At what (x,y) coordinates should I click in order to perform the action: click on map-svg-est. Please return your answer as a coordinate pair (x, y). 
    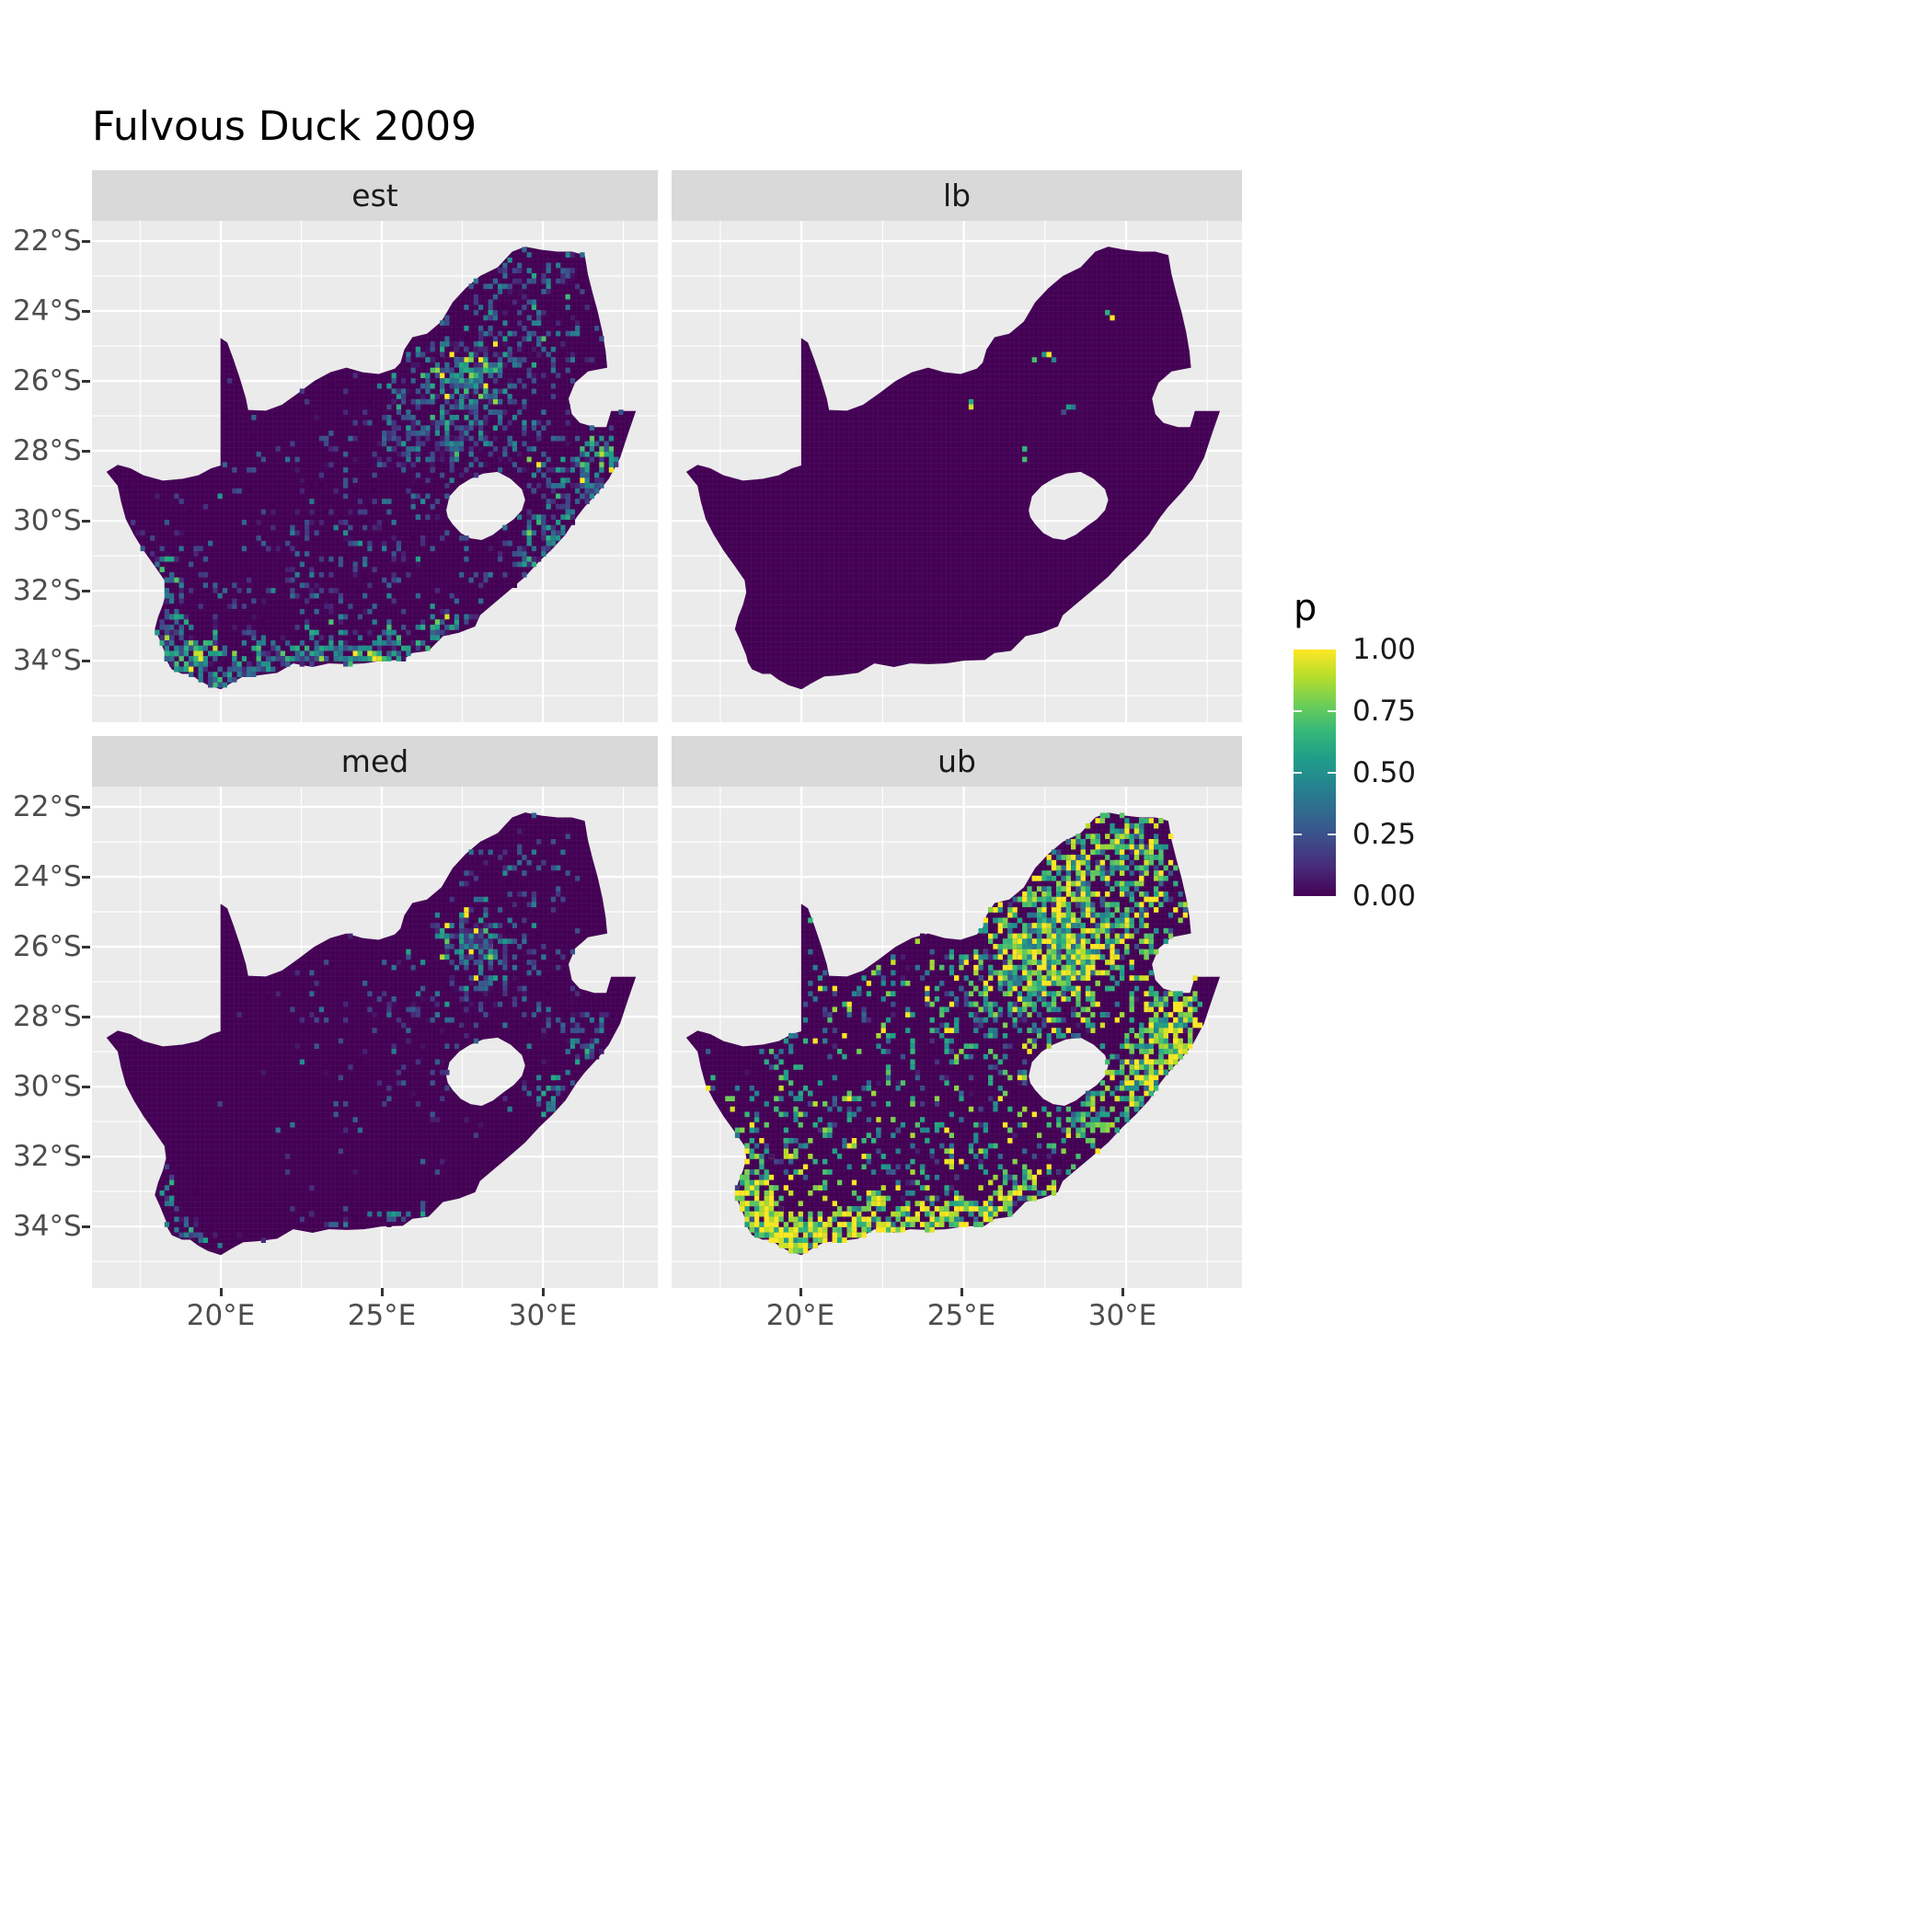
    Looking at the image, I should click on (375, 471).